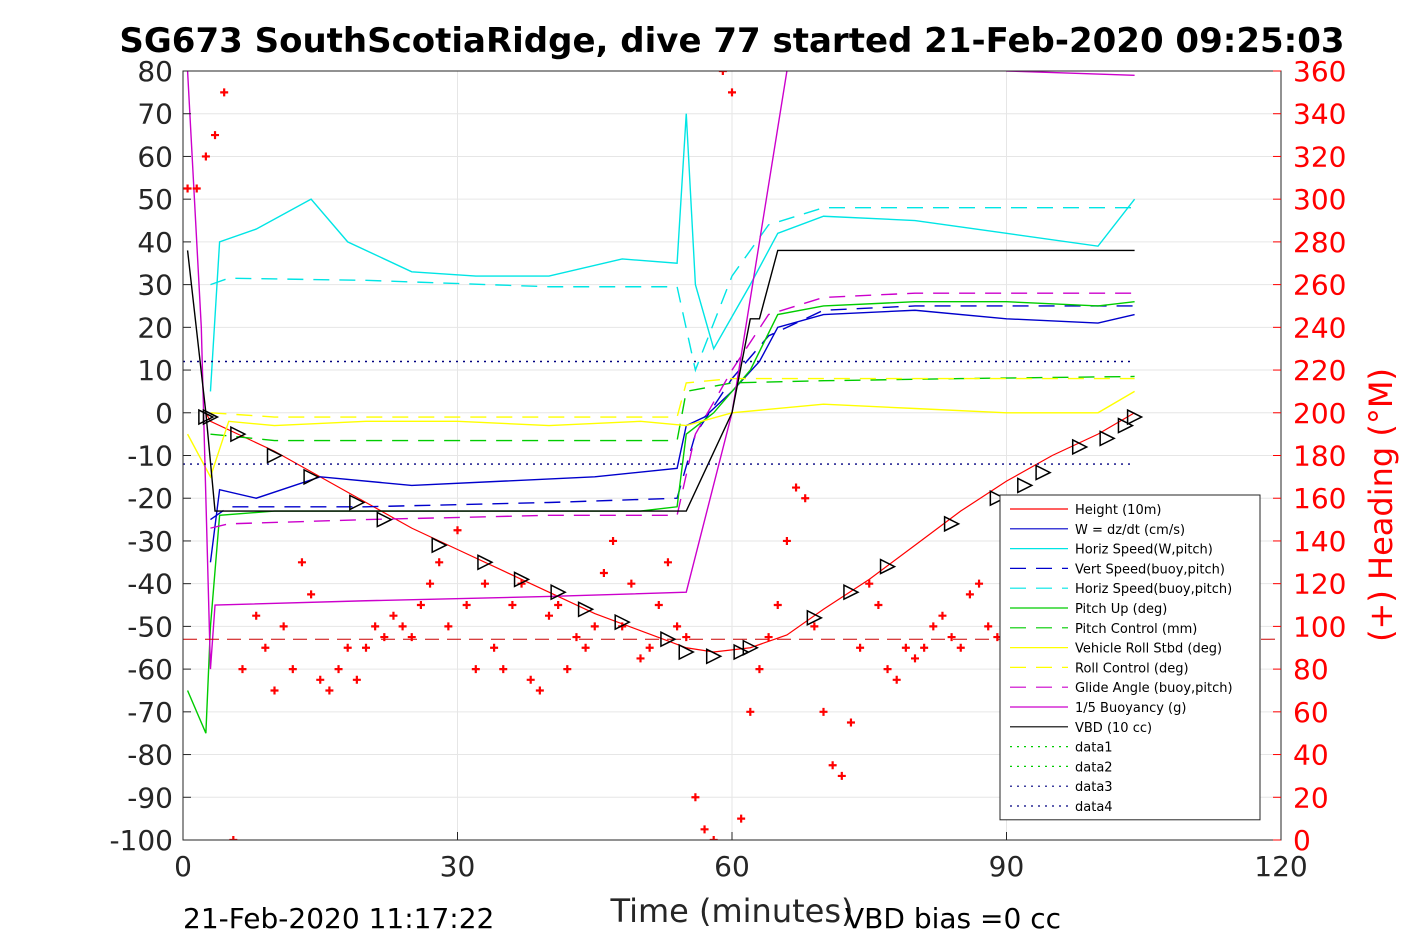  Describe the element at coordinates (1311, 797) in the screenshot. I see `right-tick-label: 20` at that location.